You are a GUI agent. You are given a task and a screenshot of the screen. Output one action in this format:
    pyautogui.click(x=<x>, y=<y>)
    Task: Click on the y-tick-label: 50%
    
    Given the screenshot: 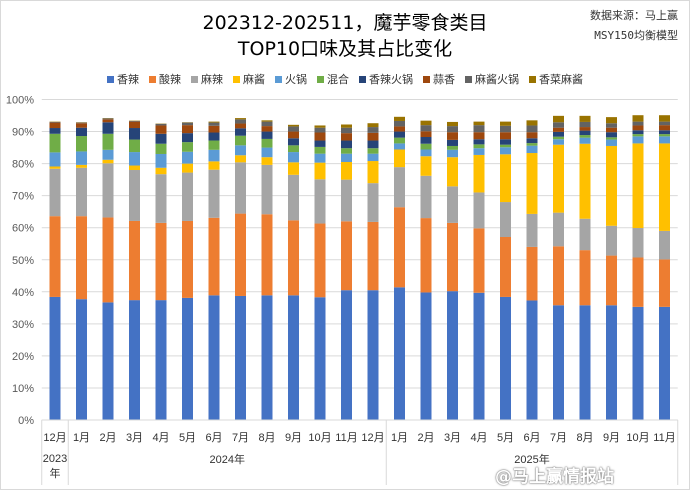 What is the action you would take?
    pyautogui.click(x=23, y=261)
    